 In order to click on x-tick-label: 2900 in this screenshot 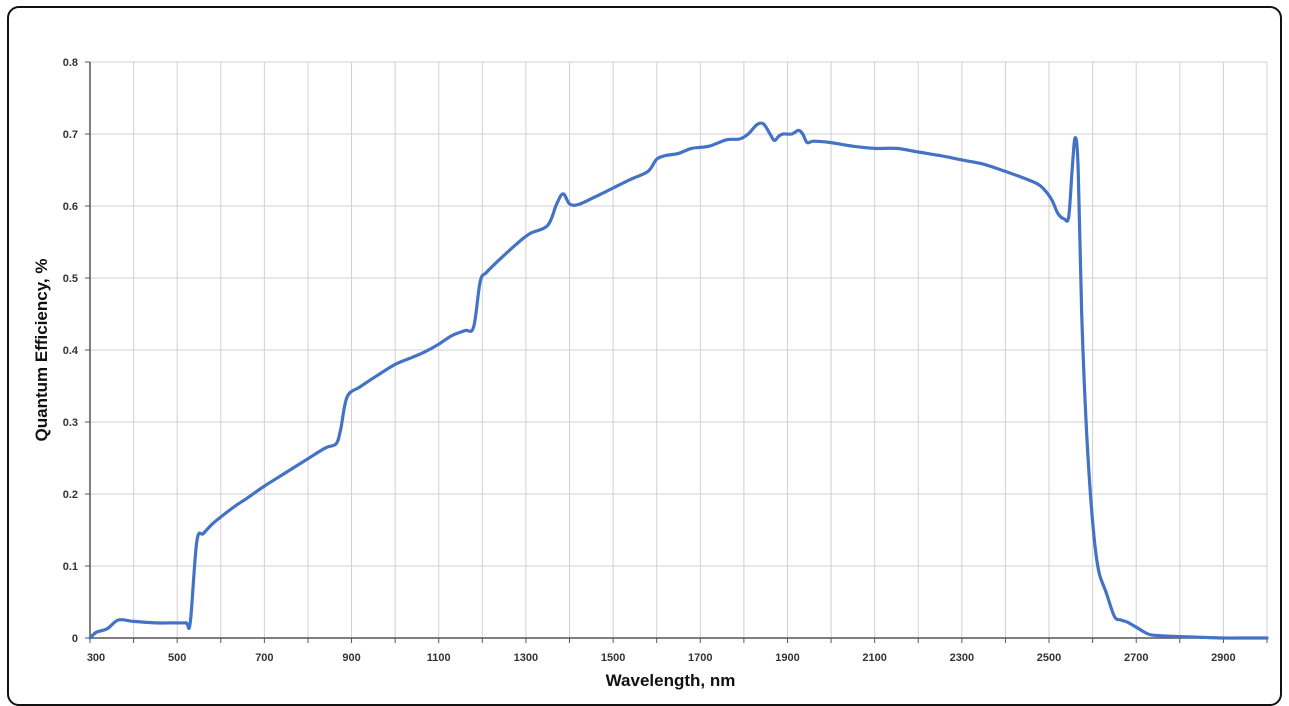, I will do `click(1223, 658)`.